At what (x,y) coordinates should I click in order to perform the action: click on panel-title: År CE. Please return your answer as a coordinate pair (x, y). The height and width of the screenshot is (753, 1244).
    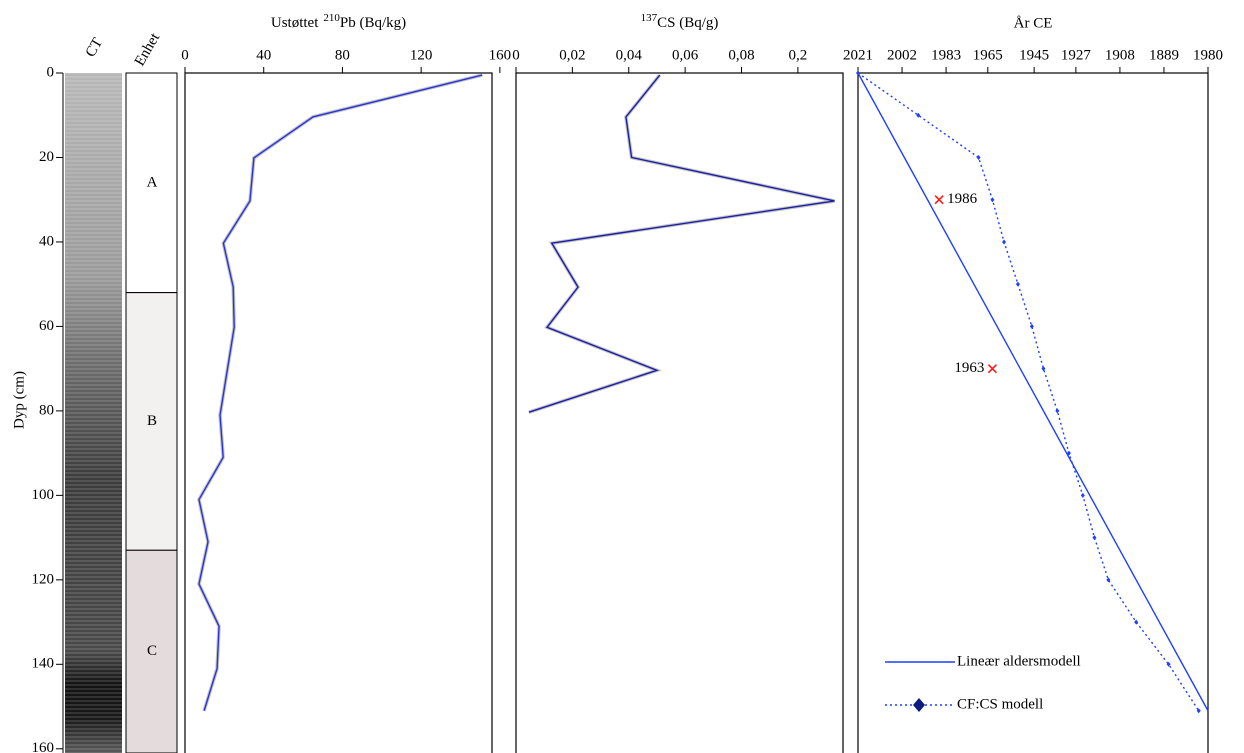
    Looking at the image, I should click on (1033, 23).